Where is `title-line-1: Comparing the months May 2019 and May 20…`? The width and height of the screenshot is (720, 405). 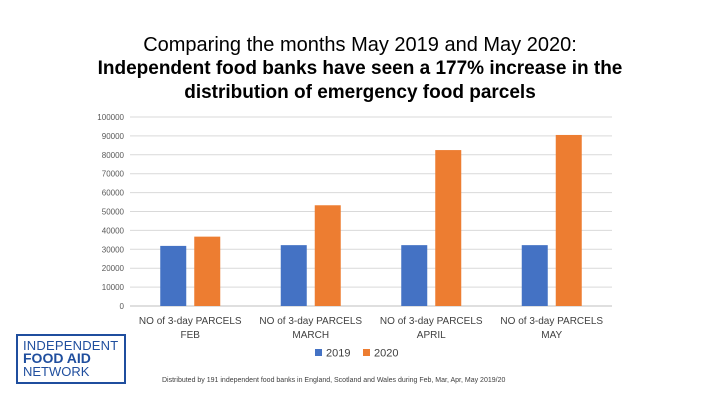 title-line-1: Comparing the months May 2019 and May 20… is located at coordinates (360, 45).